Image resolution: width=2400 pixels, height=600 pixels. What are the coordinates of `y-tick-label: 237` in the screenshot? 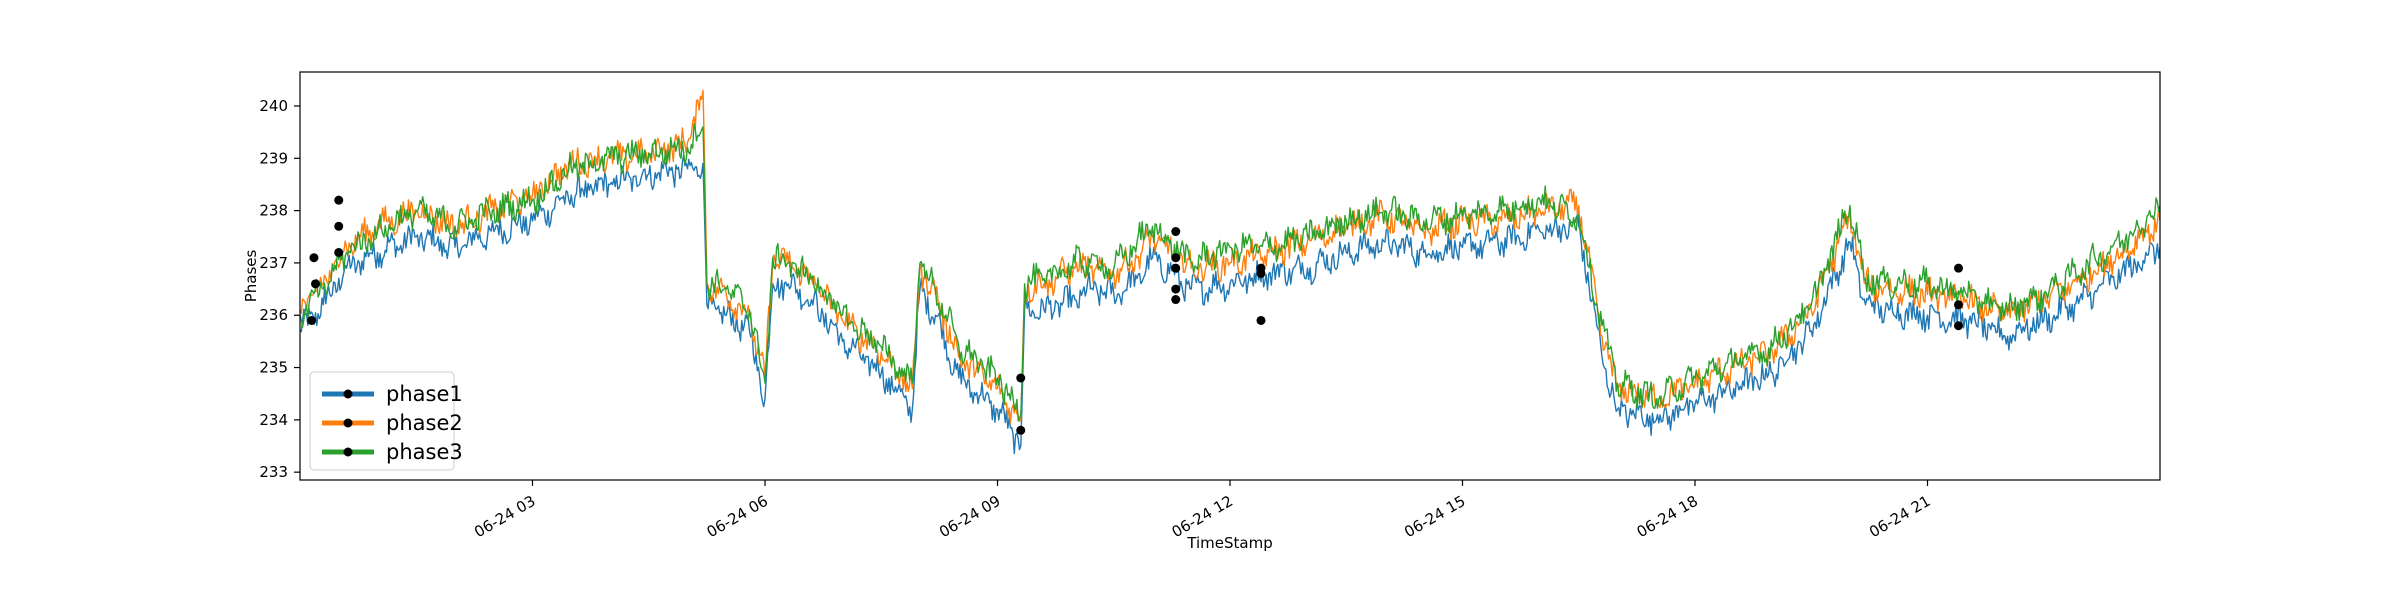 It's located at (273, 263).